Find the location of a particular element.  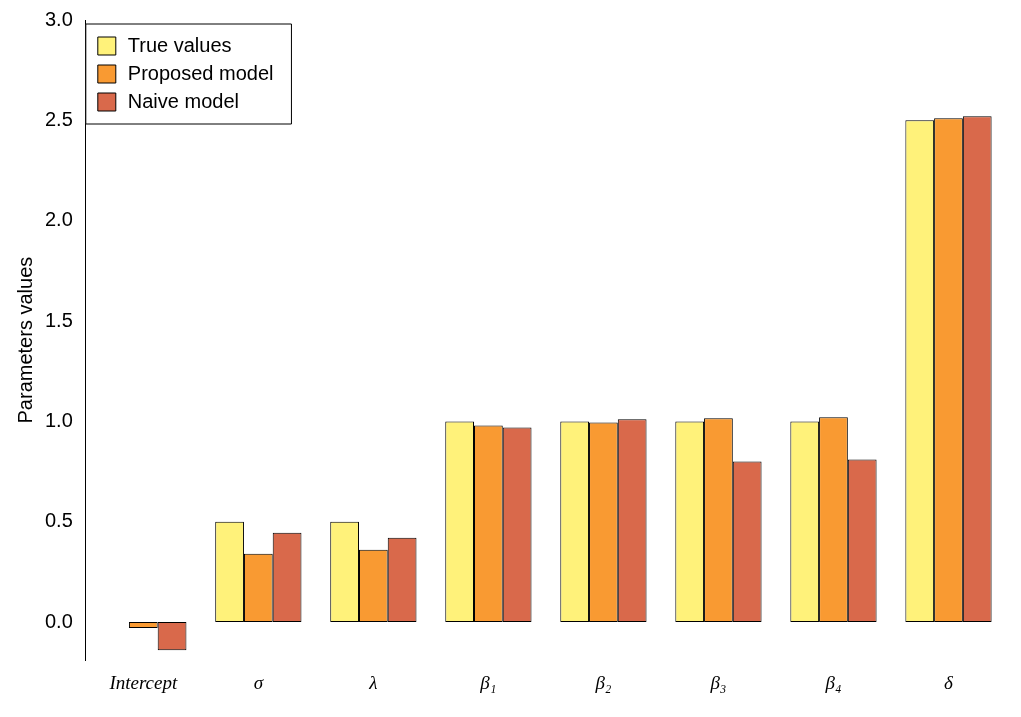

y-tick-label: 3.0 is located at coordinates (58, 18).